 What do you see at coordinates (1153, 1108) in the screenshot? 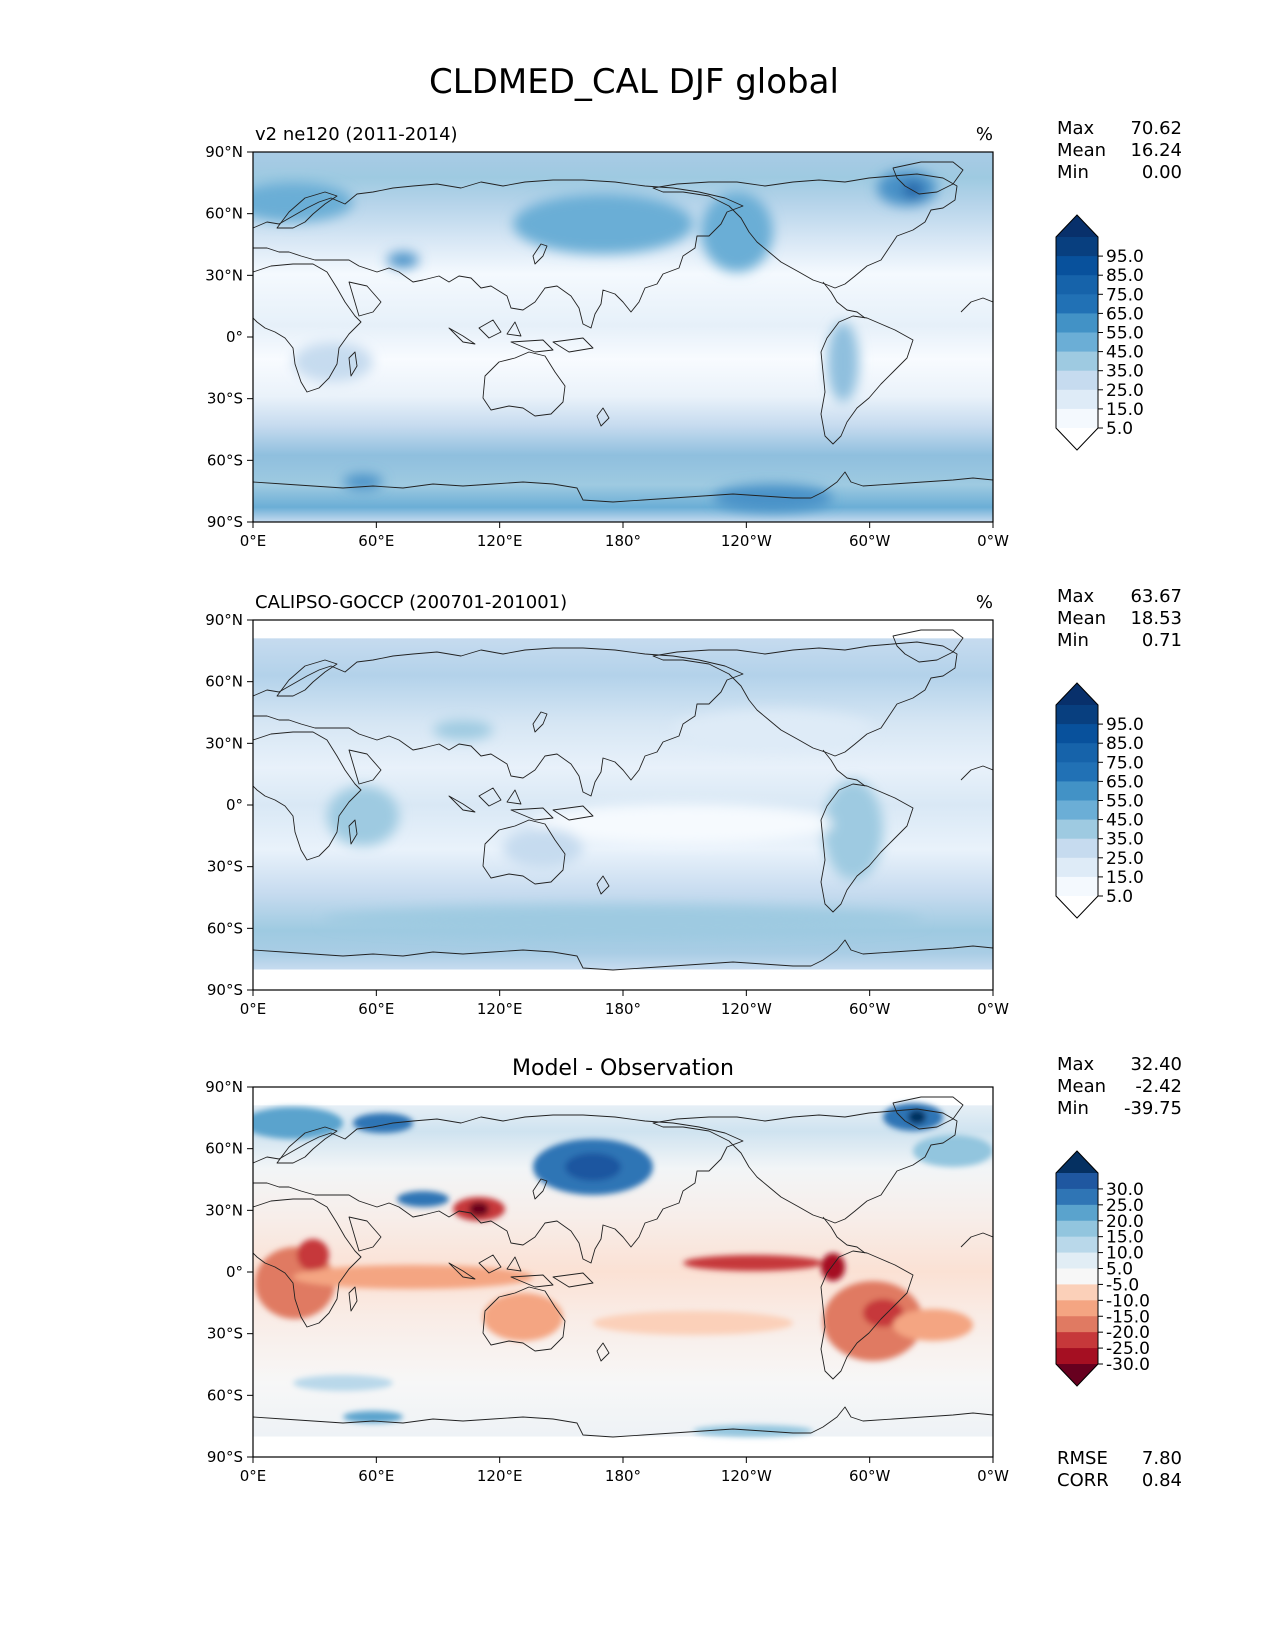
I see `stat-value: -39.75` at bounding box center [1153, 1108].